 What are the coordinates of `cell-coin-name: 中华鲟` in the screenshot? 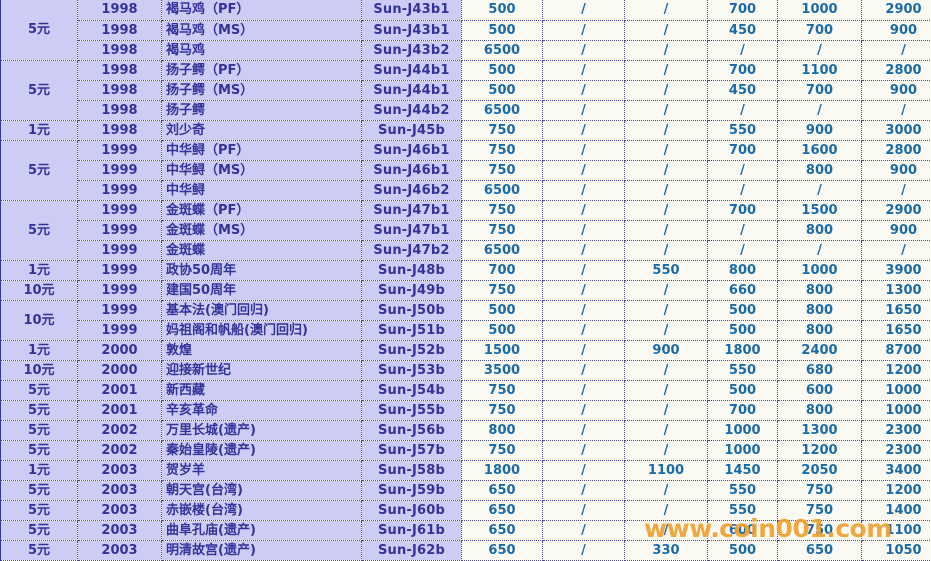 It's located at (261, 190).